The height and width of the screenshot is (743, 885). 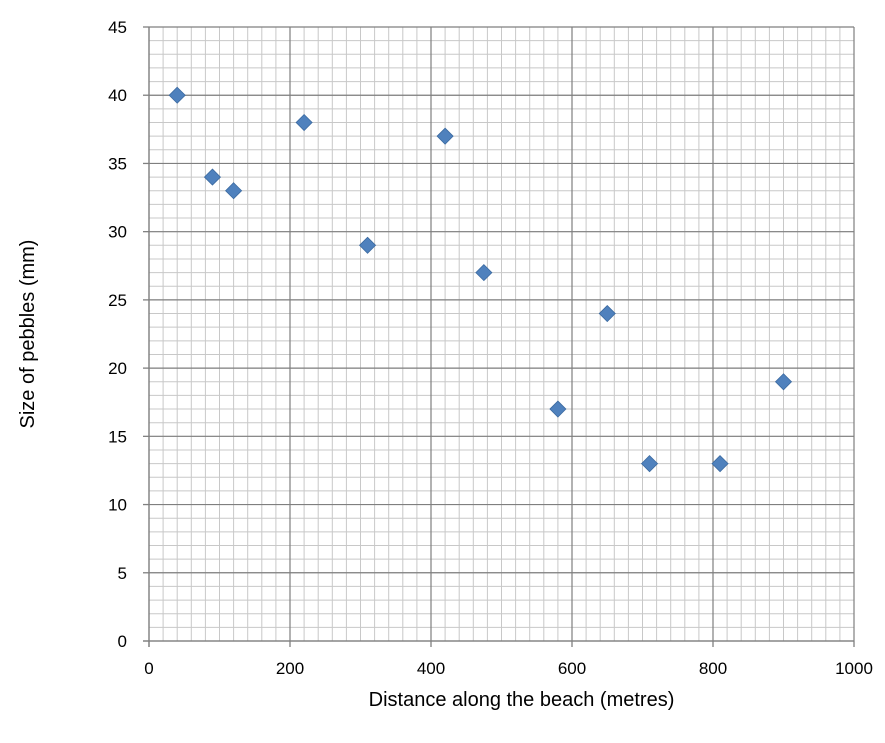 What do you see at coordinates (117, 163) in the screenshot?
I see `y-tick-label: 35` at bounding box center [117, 163].